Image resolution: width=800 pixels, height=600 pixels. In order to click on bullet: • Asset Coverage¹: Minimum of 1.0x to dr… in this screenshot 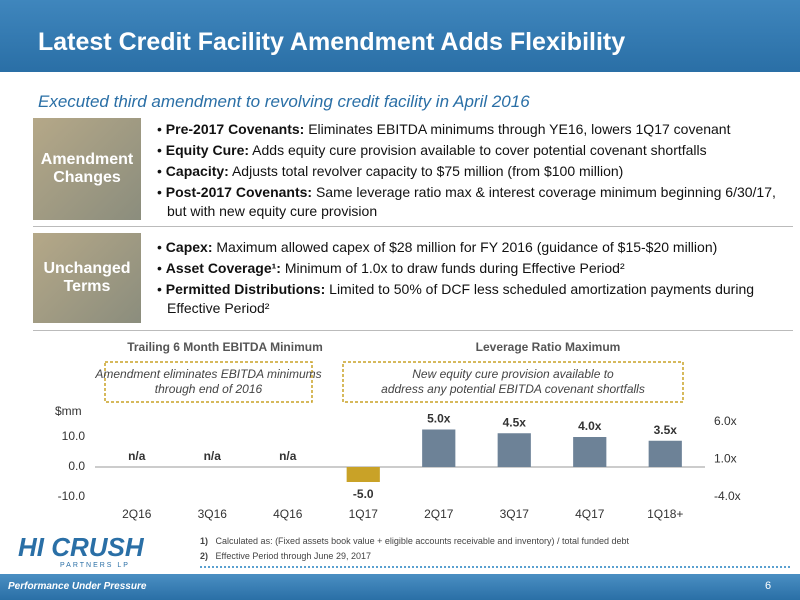, I will do `click(391, 268)`.